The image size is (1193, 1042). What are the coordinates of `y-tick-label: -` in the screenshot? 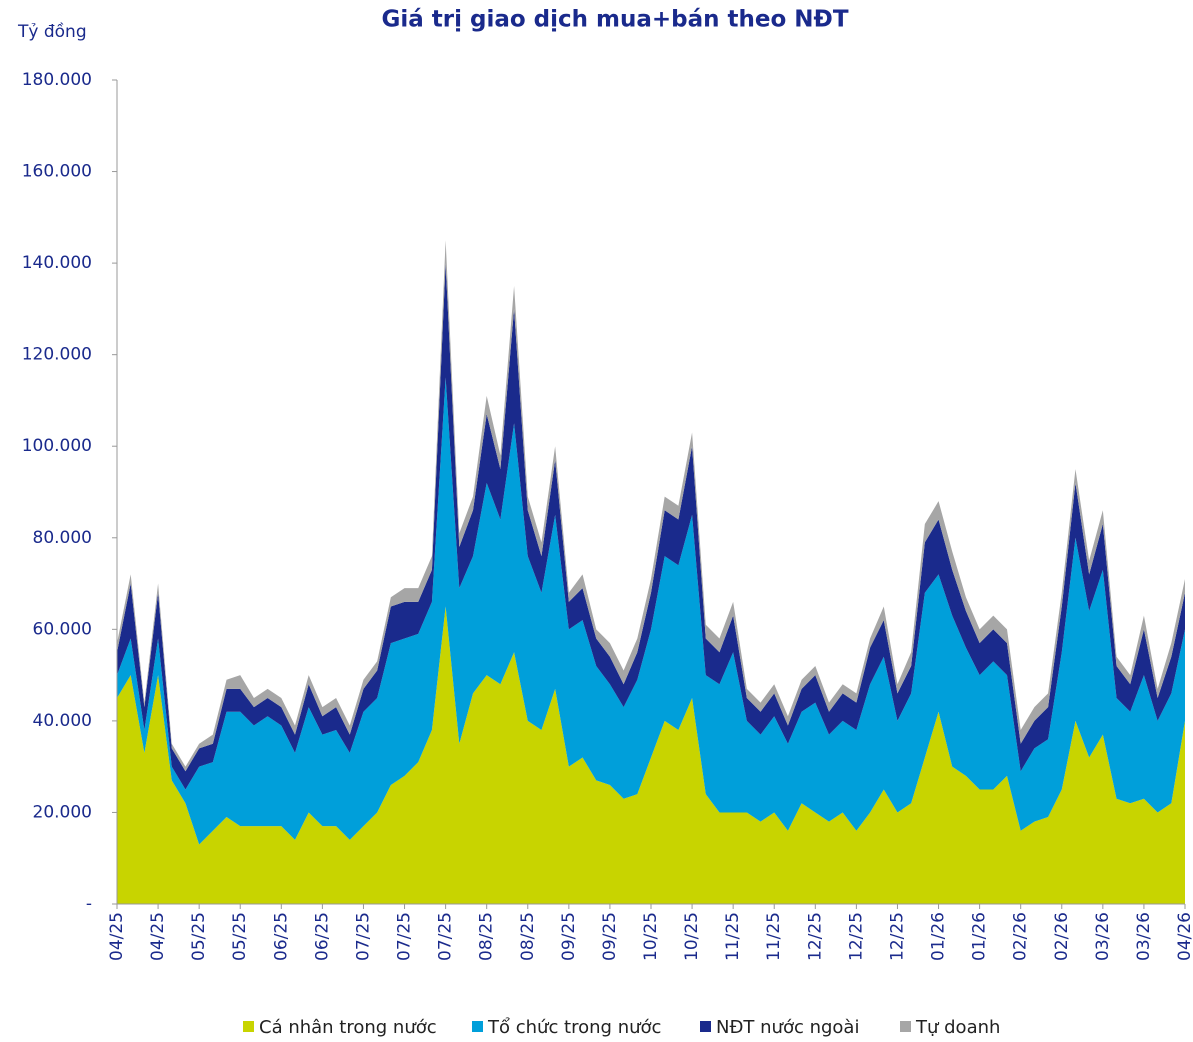 It's located at (89, 904).